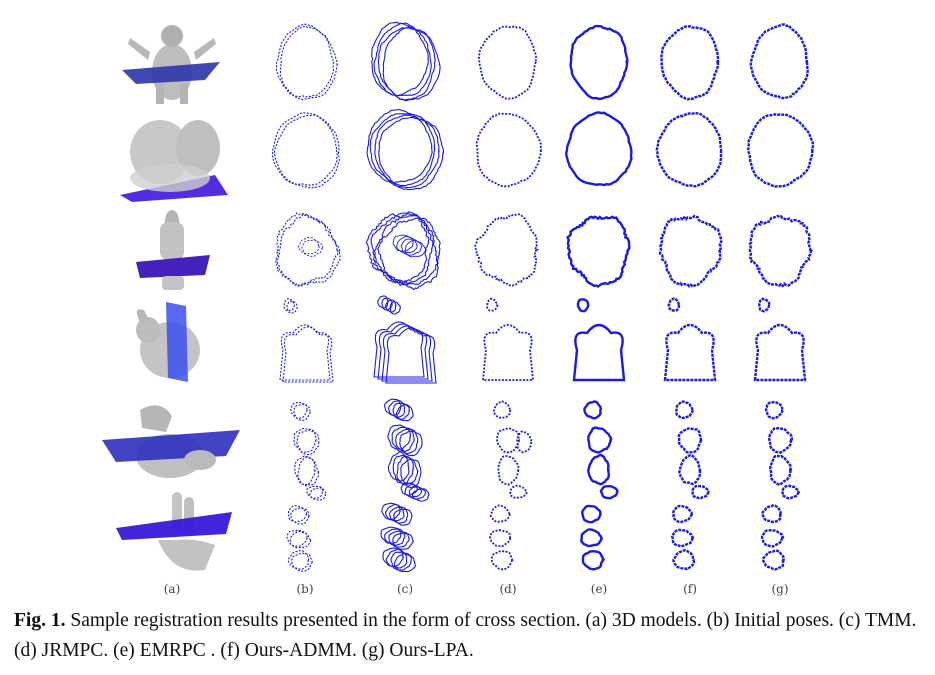 This screenshot has width=935, height=675. What do you see at coordinates (405, 352) in the screenshot?
I see `cross-section-bunny-c` at bounding box center [405, 352].